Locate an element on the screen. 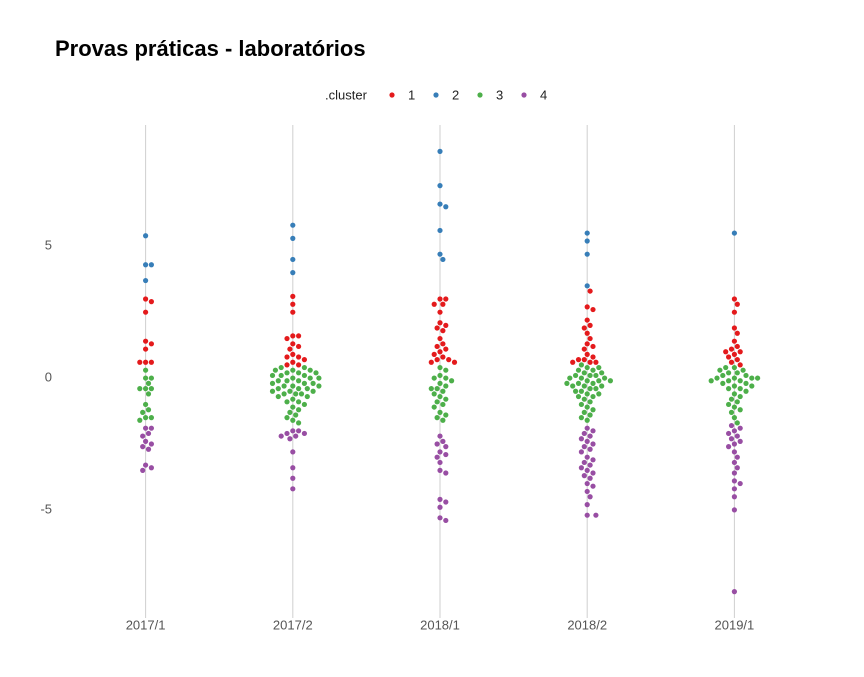  chart-title: Provas práticas - laboratórios is located at coordinates (210, 48).